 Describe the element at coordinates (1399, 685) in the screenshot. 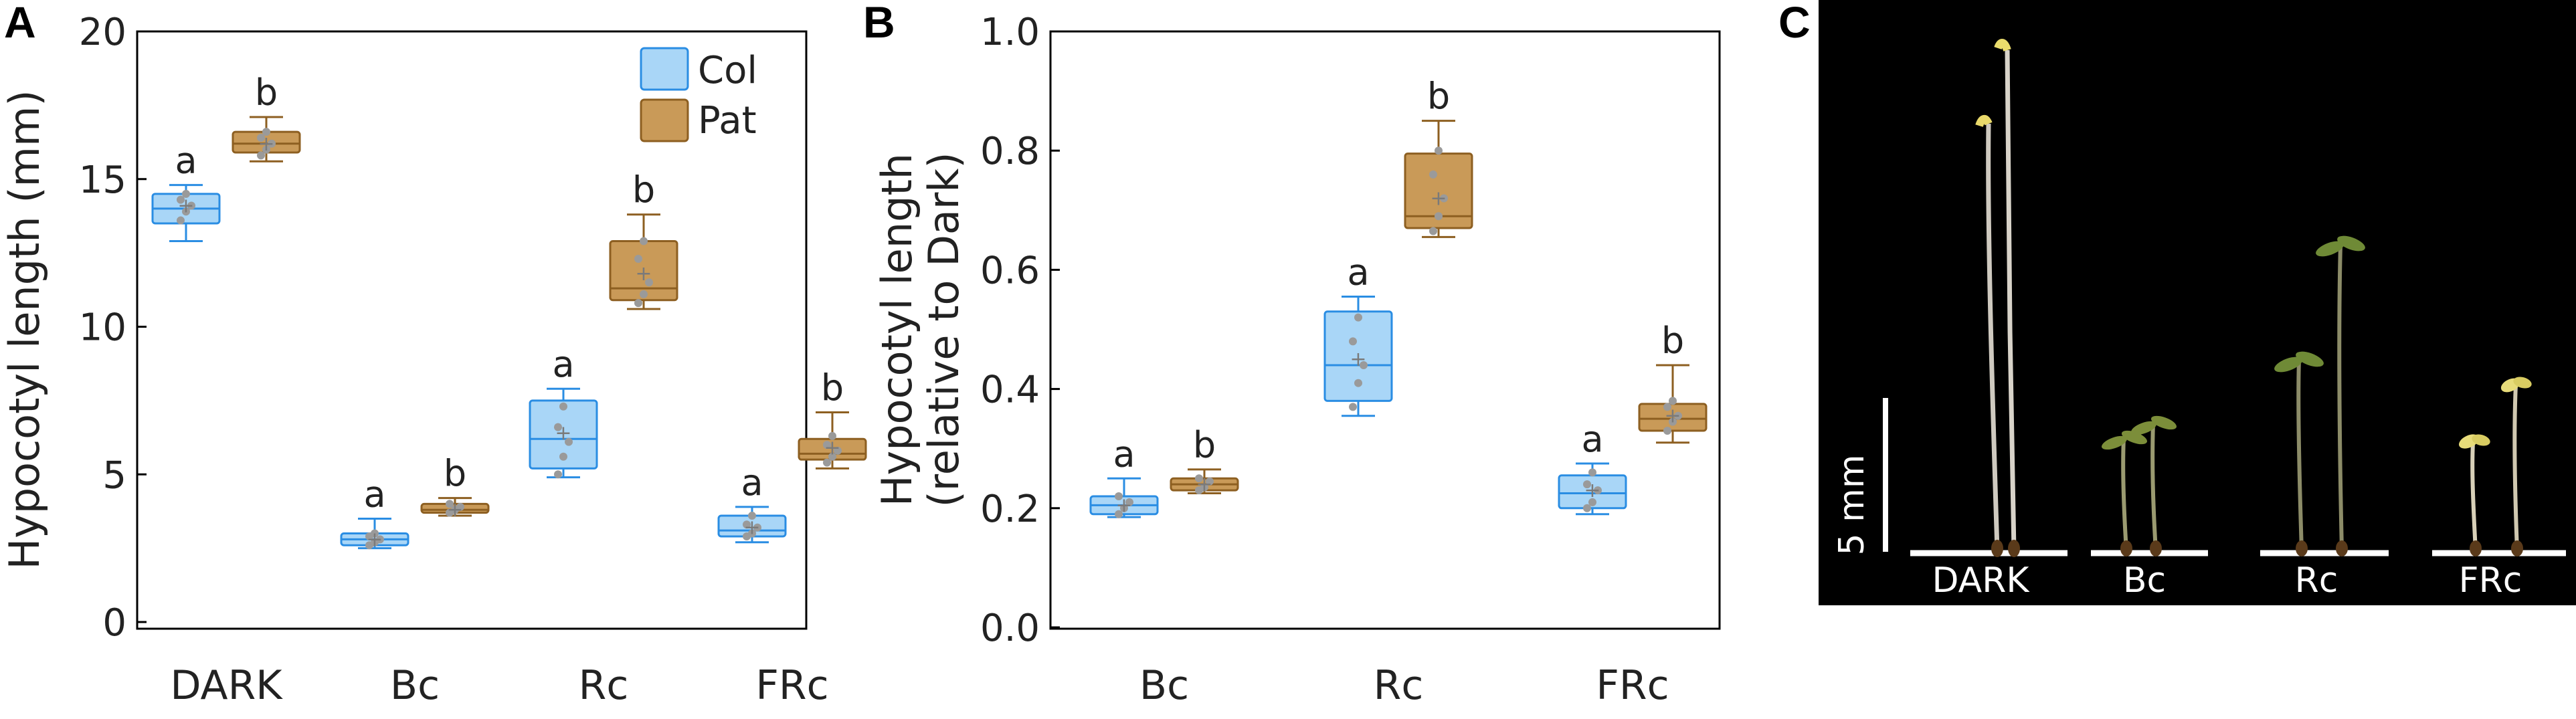

I see `chart-b-category-label-rc: Rc` at that location.